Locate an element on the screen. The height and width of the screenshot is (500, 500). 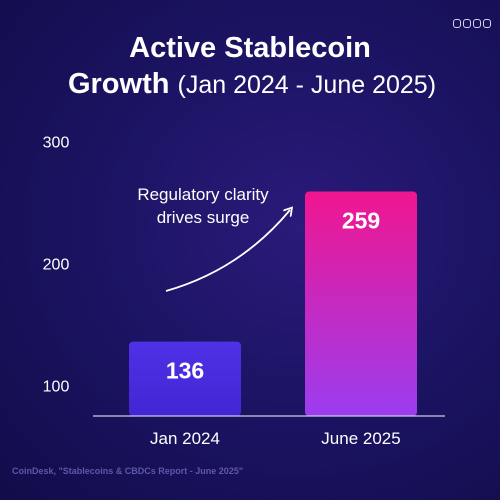
x-tick-label: June 2025 is located at coordinates (360, 438).